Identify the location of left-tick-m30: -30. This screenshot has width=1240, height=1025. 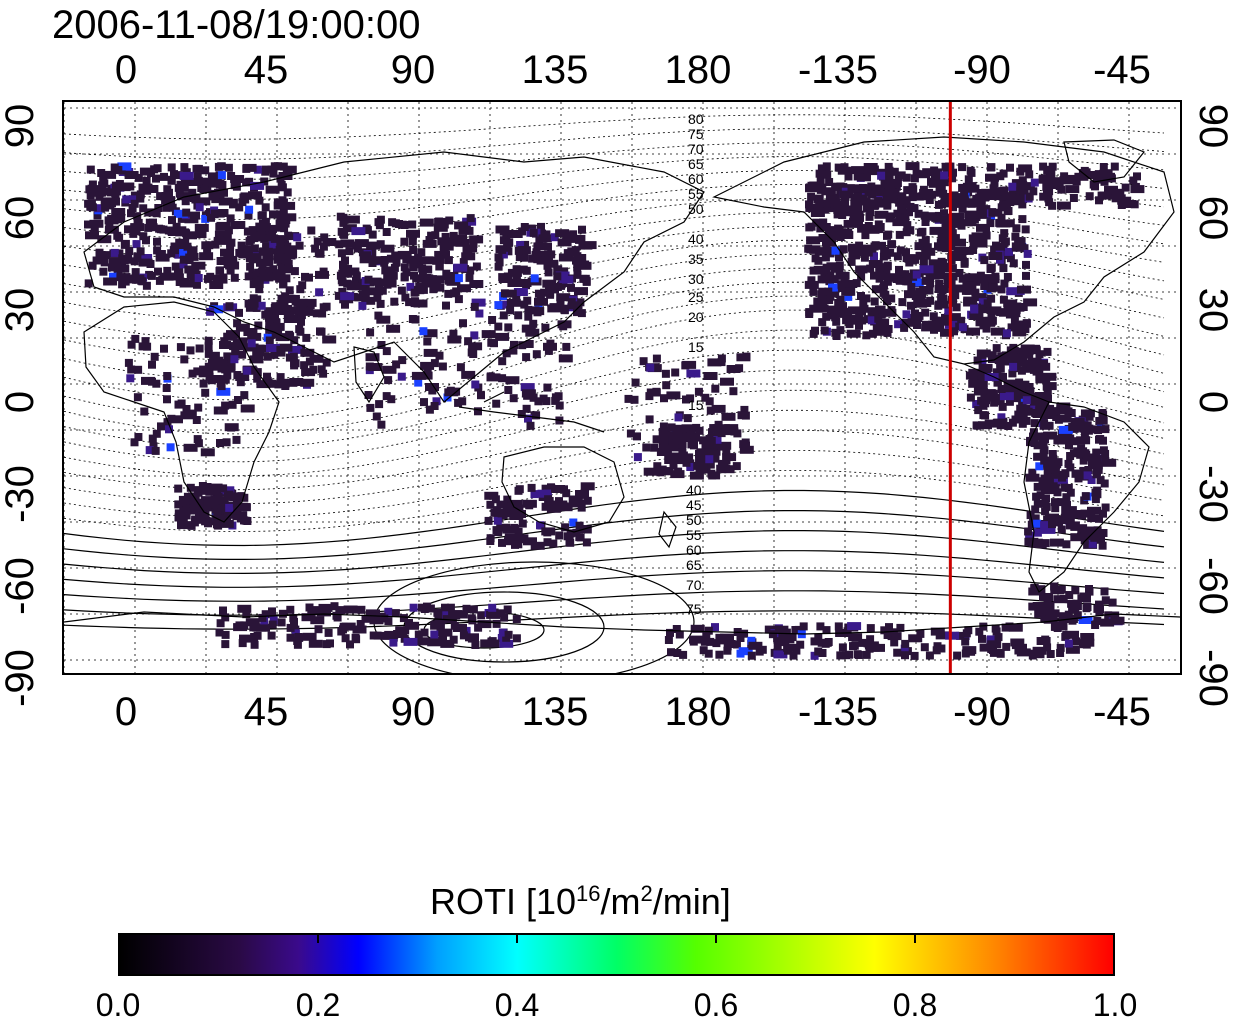
(21, 494).